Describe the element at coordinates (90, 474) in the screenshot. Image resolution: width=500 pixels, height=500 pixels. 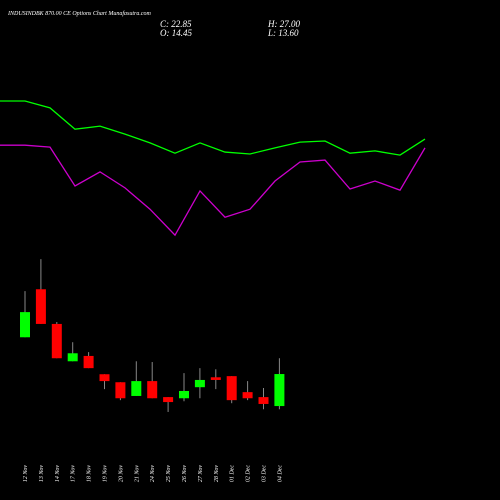
I see `x-tick-label: 18 Nov` at that location.